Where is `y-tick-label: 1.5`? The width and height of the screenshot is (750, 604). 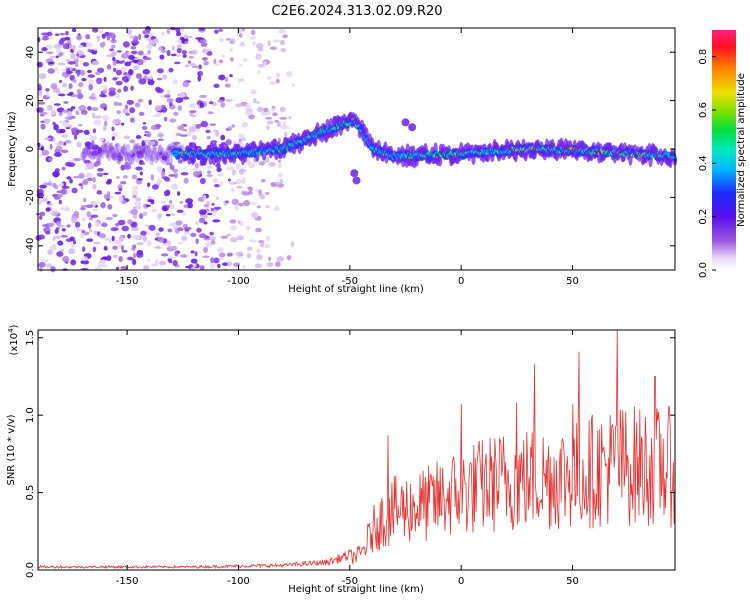
y-tick-label: 1.5 is located at coordinates (30, 338).